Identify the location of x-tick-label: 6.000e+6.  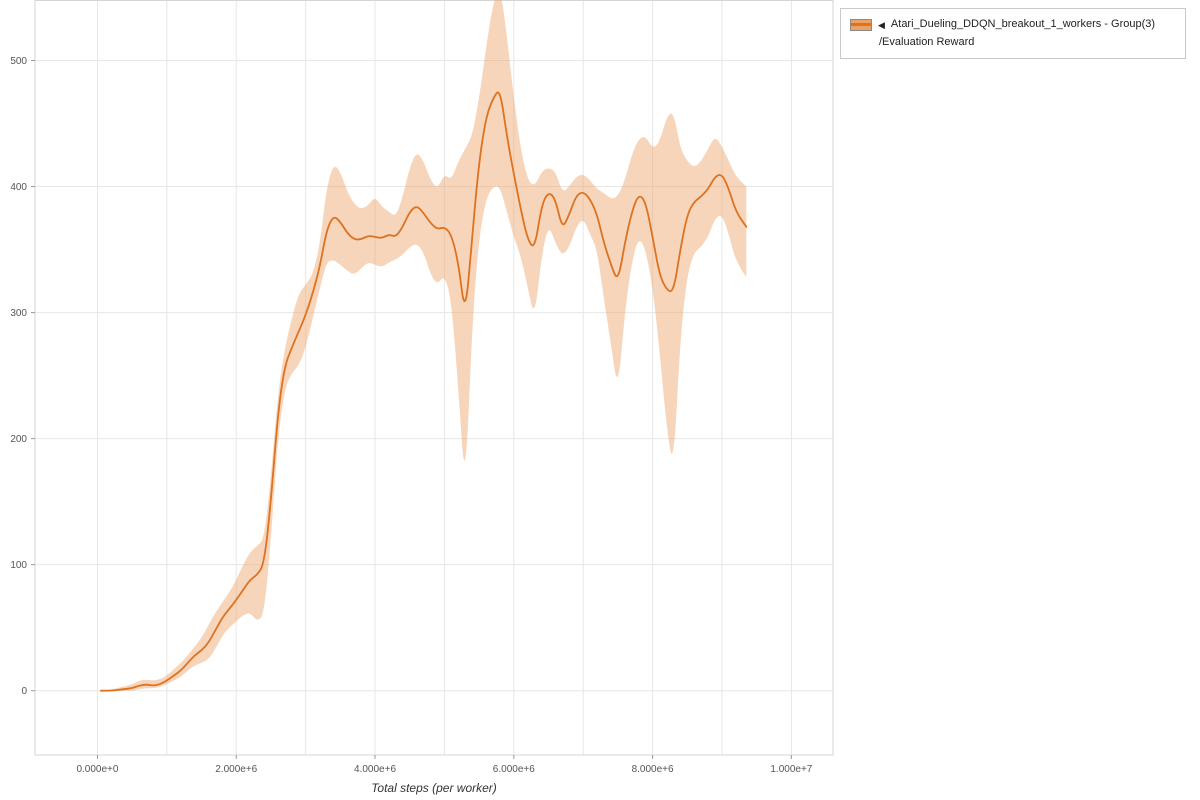
(514, 769).